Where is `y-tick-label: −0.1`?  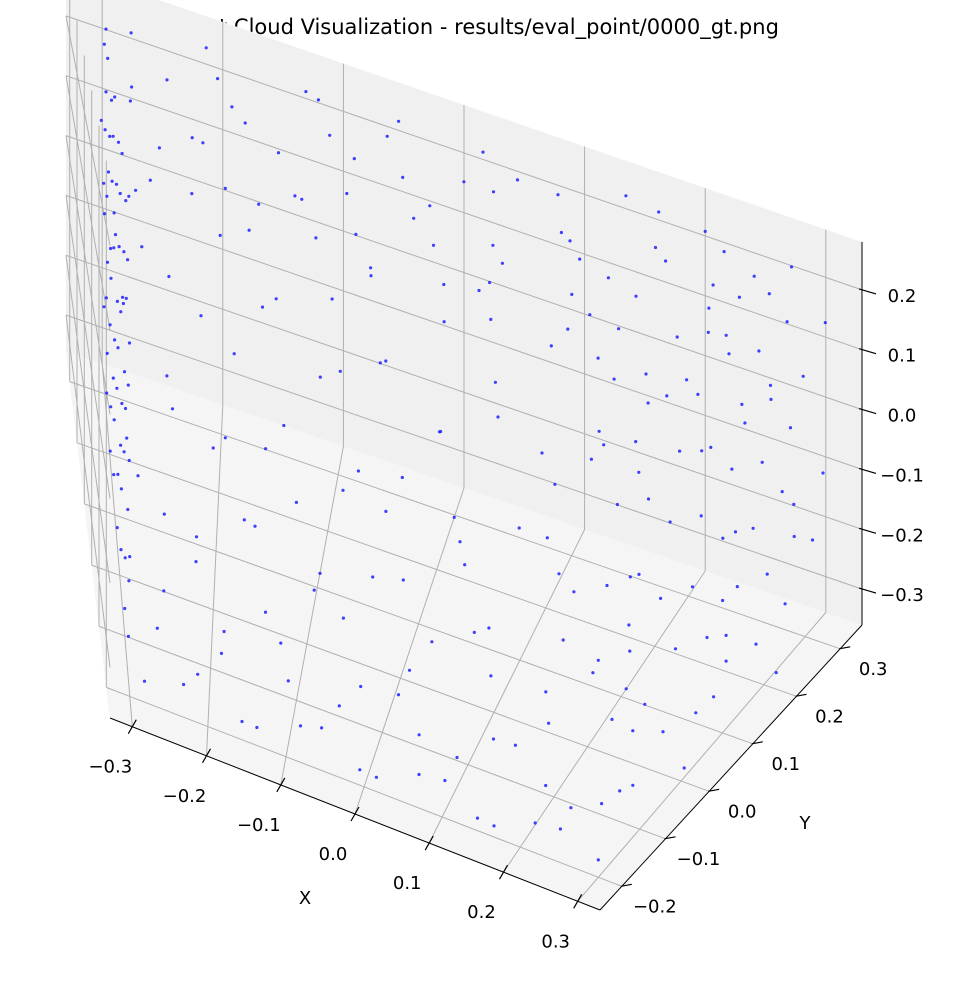 y-tick-label: −0.1 is located at coordinates (699, 859).